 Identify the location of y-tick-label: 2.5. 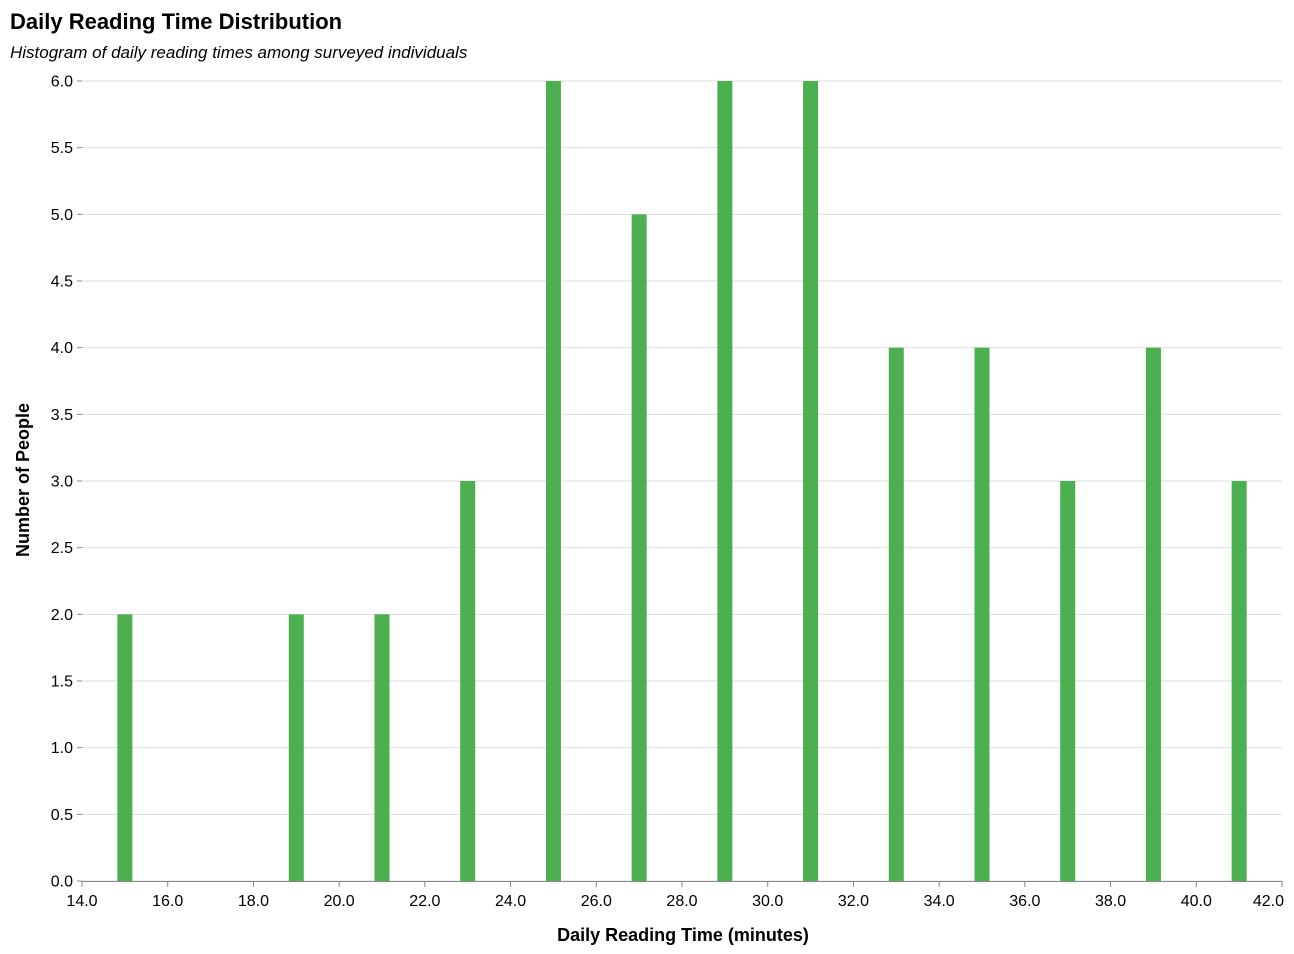
(62, 548).